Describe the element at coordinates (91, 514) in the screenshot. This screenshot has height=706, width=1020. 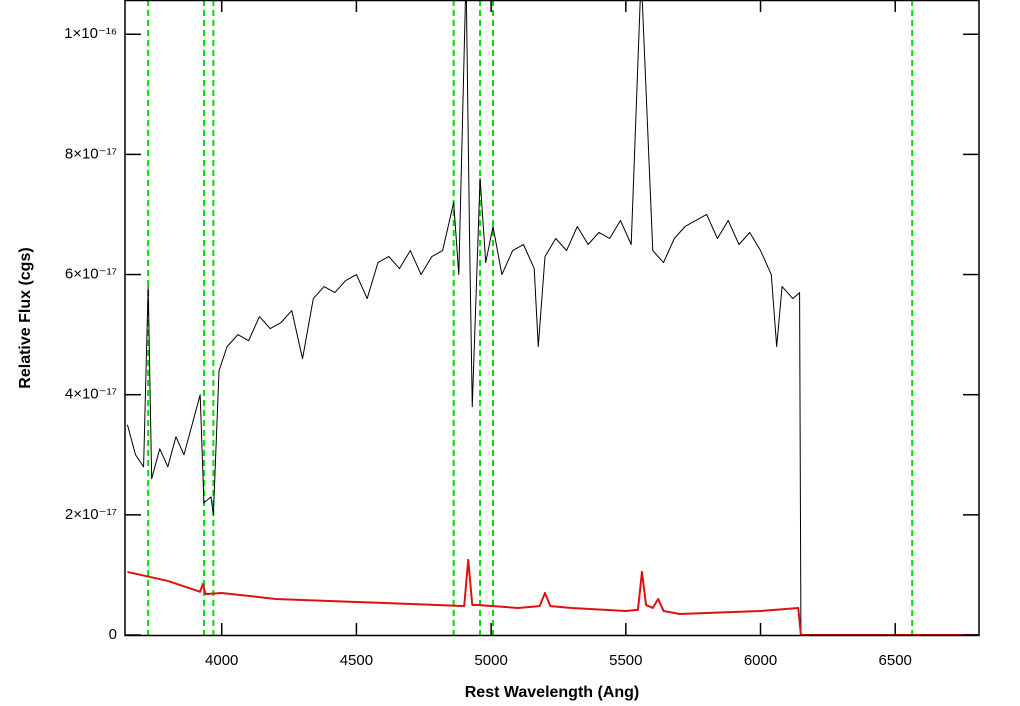
I see `y-tick-label: 2×10⁻¹⁷` at that location.